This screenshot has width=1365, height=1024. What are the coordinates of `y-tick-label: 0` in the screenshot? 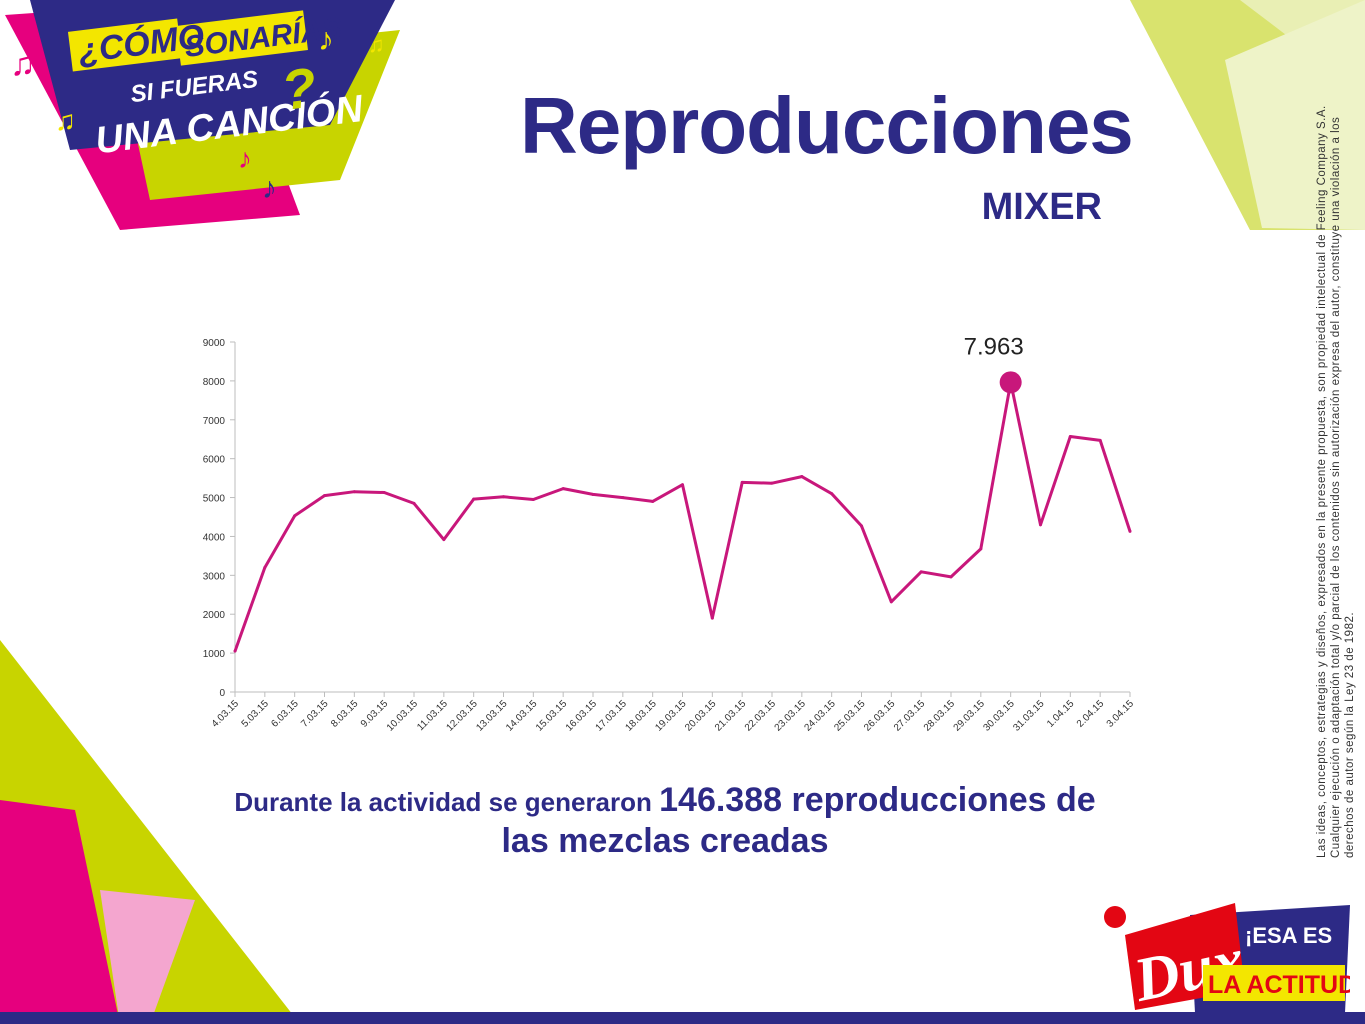 It's located at (222, 693).